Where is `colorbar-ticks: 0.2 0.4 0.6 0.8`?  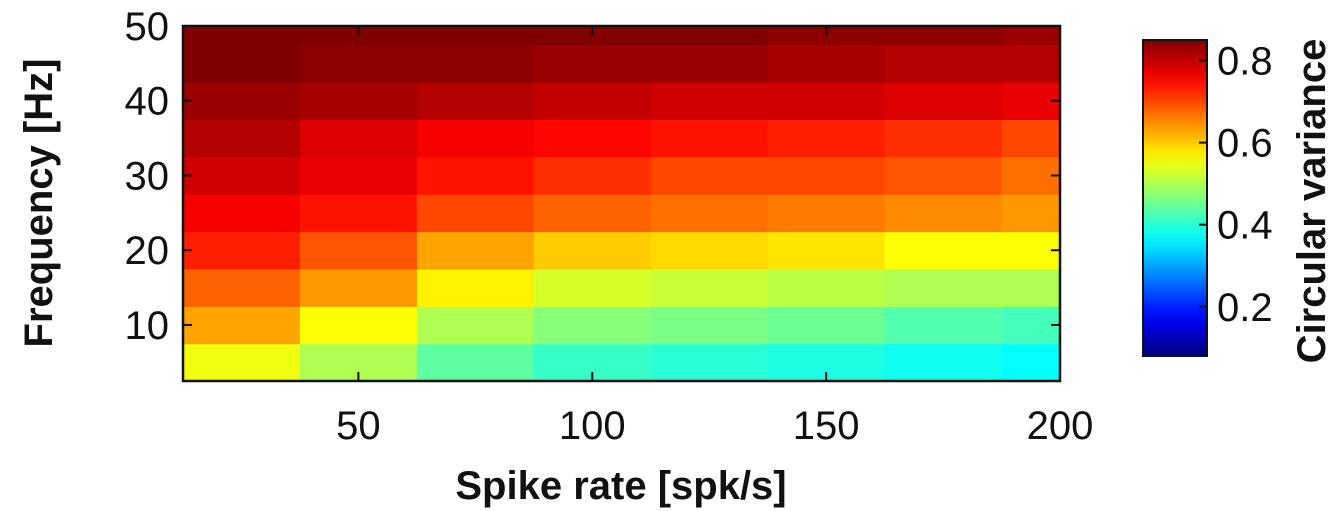
colorbar-ticks: 0.2 0.4 0.6 0.8 is located at coordinates (1236, 185).